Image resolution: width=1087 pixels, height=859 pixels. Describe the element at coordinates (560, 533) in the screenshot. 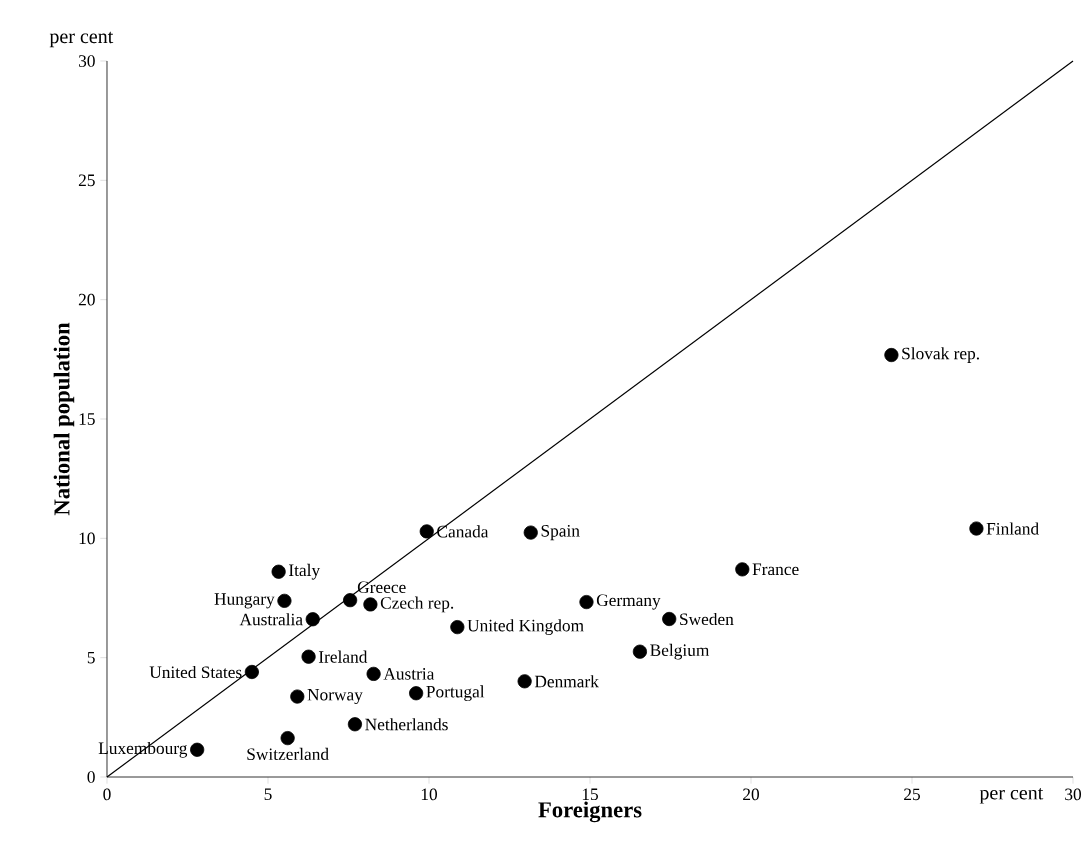

I see `annotation: Spain` at that location.